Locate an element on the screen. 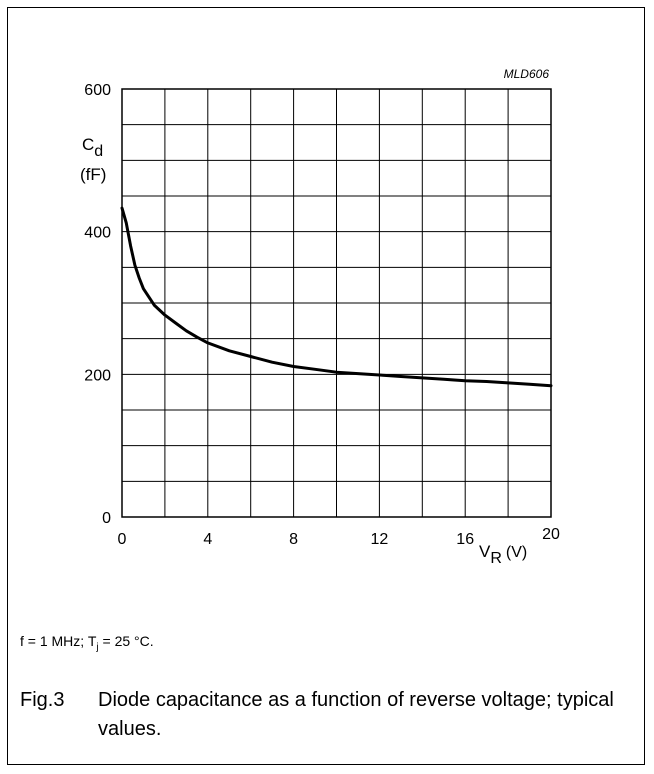 This screenshot has height=774, width=654. x-tick-label: 20 is located at coordinates (551, 534).